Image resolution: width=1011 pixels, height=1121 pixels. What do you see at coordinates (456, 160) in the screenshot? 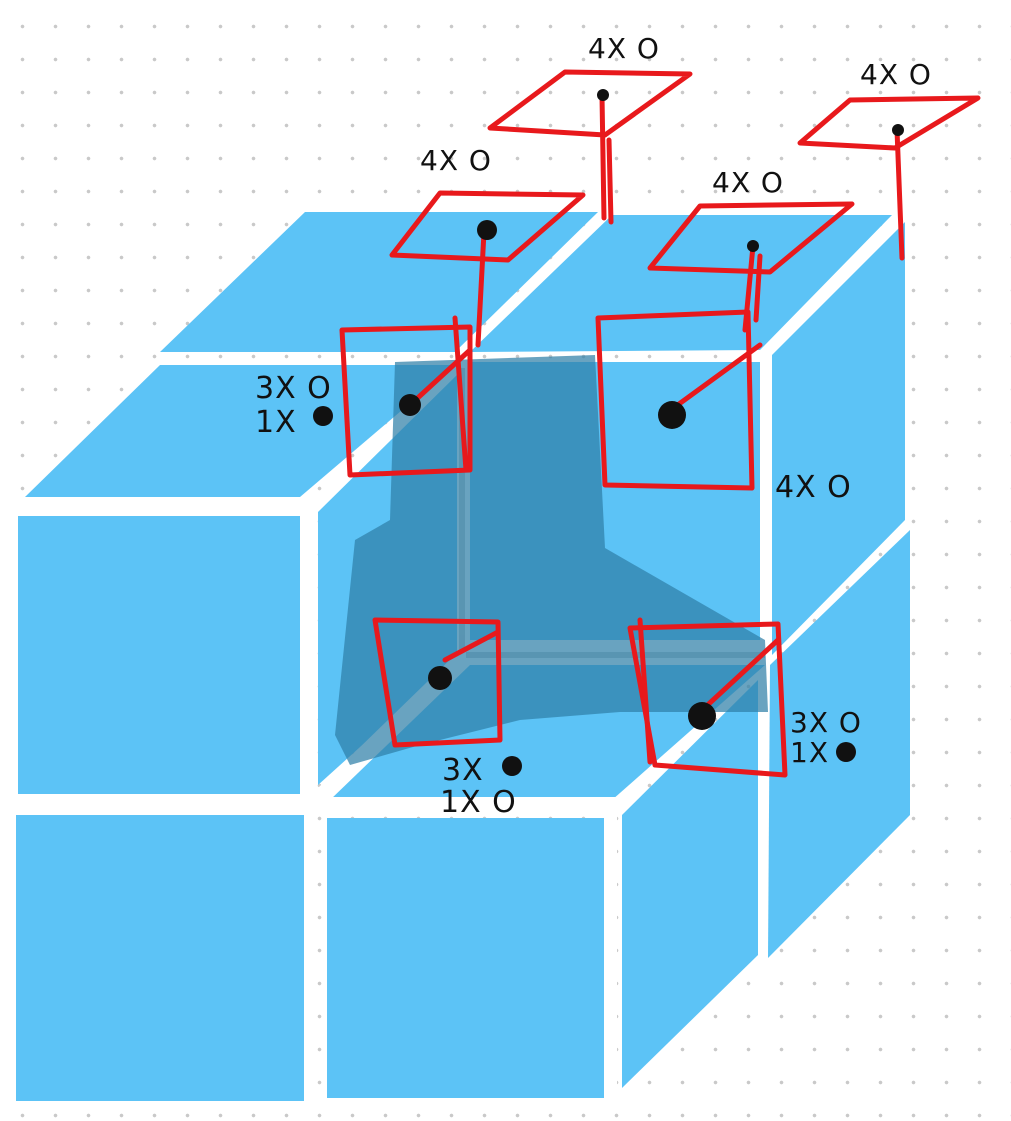
I see `label-top-left: 4X O` at bounding box center [456, 160].